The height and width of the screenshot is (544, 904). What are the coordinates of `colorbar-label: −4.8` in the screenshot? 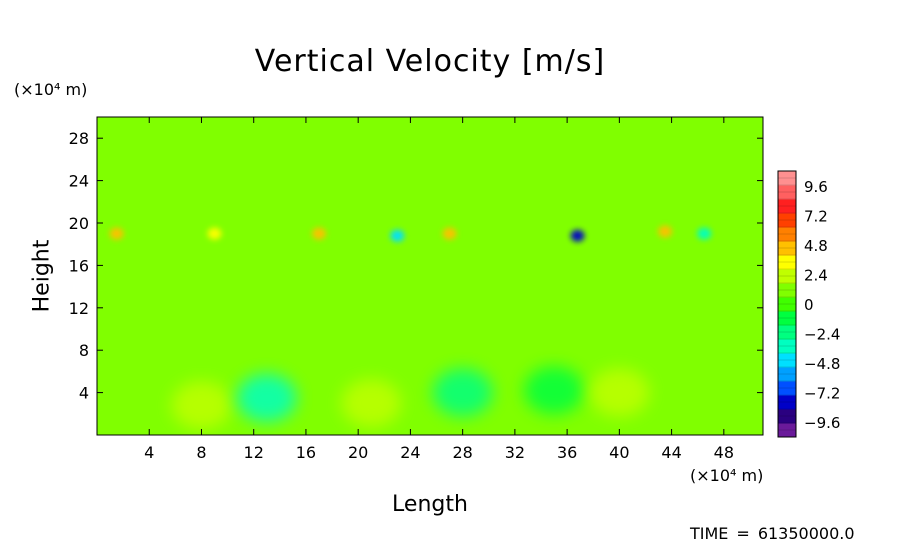 It's located at (822, 364).